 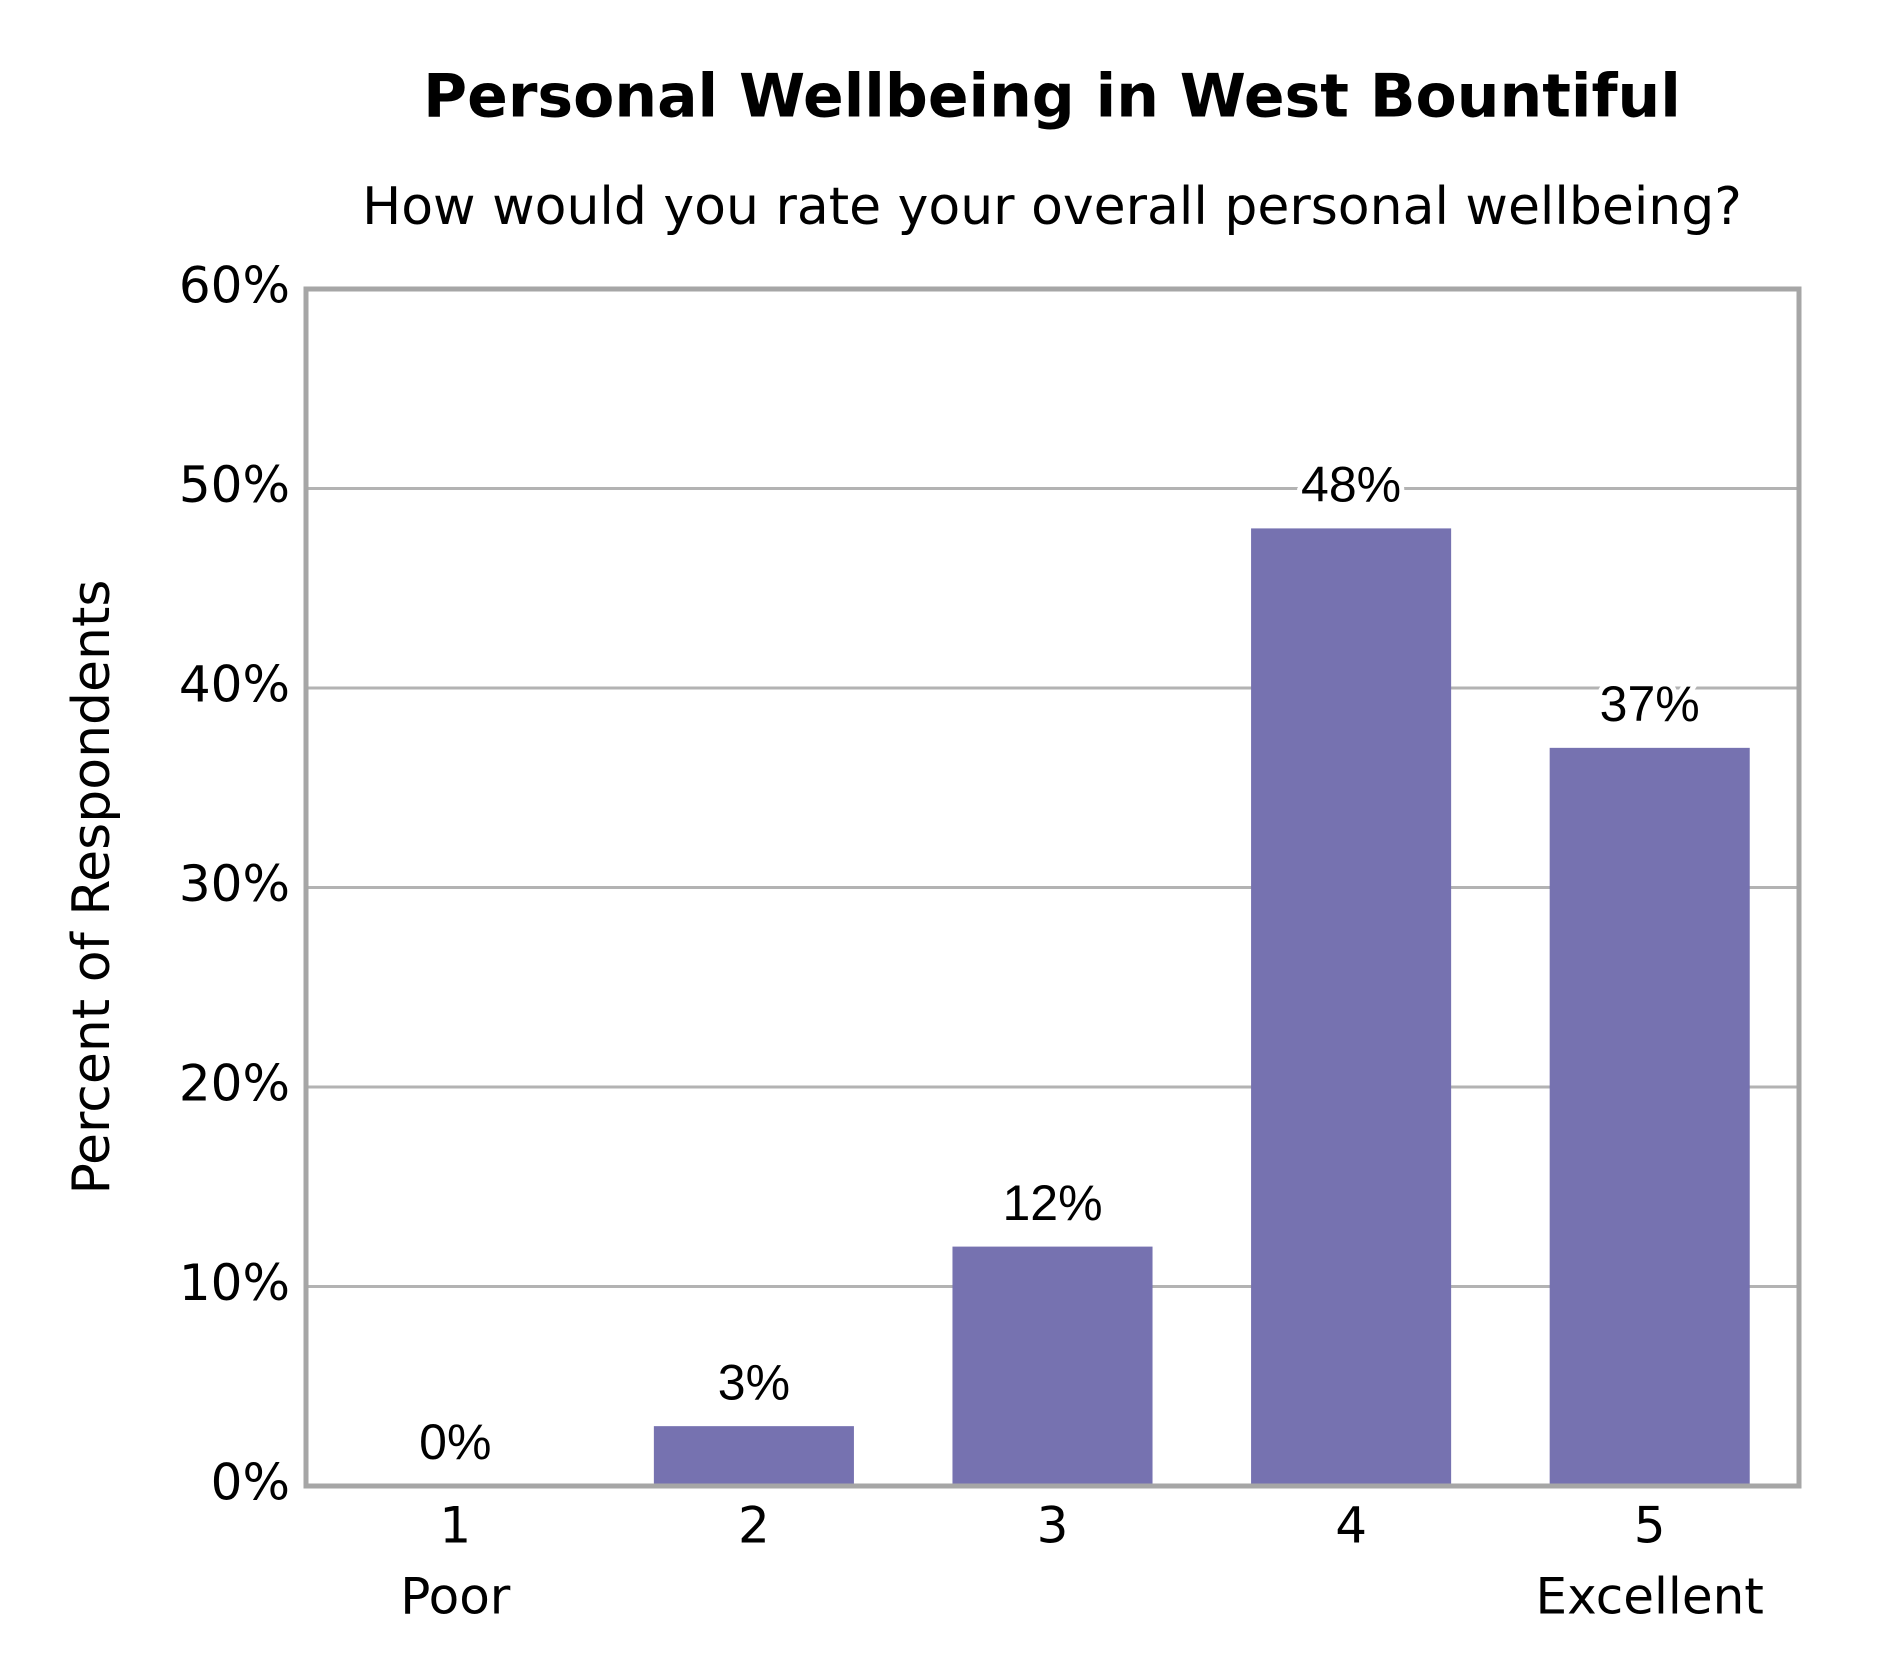 I want to click on value-label: 12%, so click(x=1052, y=1203).